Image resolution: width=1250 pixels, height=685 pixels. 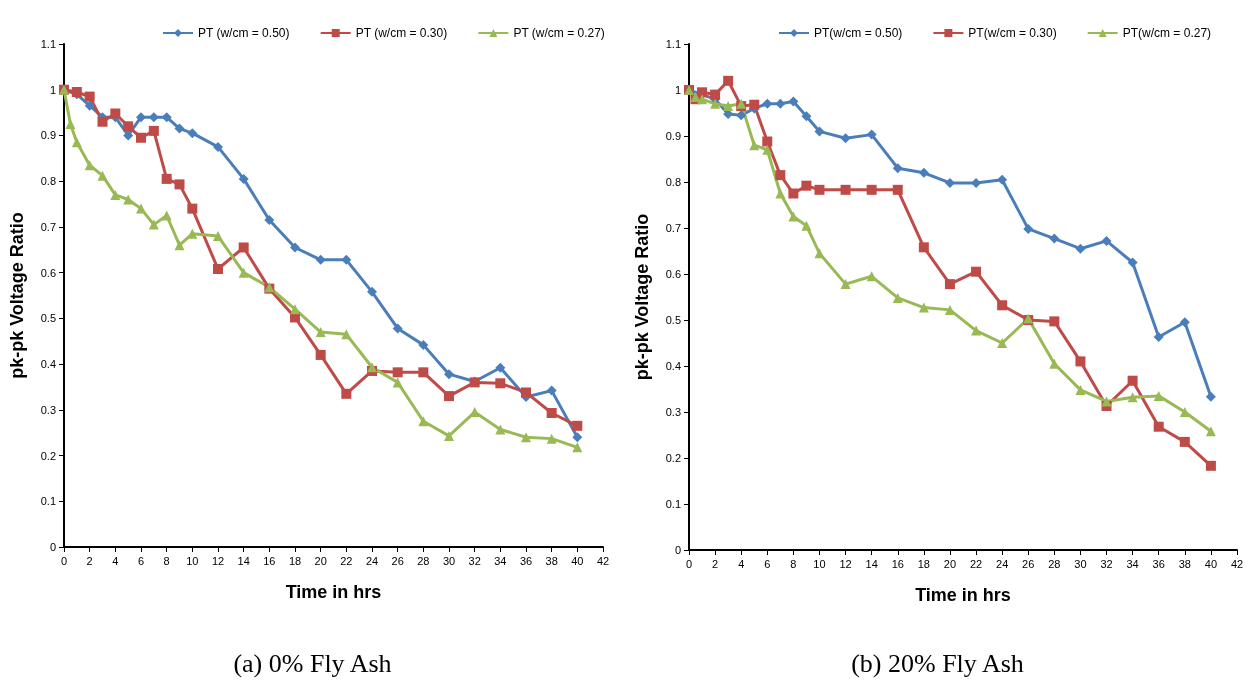 What do you see at coordinates (673, 412) in the screenshot?
I see `y-tick-label: 0.3` at bounding box center [673, 412].